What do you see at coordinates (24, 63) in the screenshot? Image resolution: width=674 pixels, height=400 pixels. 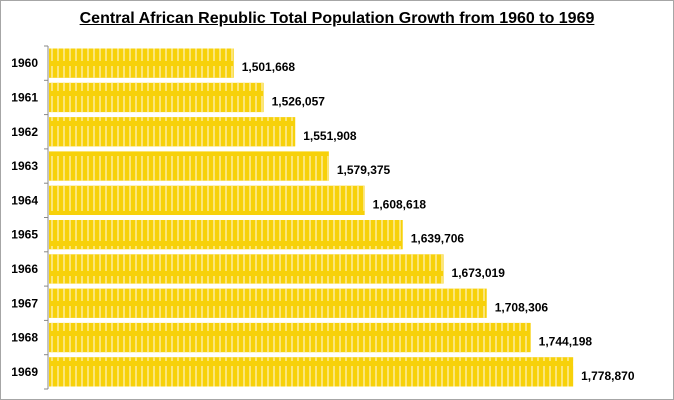 I see `y-tick-label: 1960` at bounding box center [24, 63].